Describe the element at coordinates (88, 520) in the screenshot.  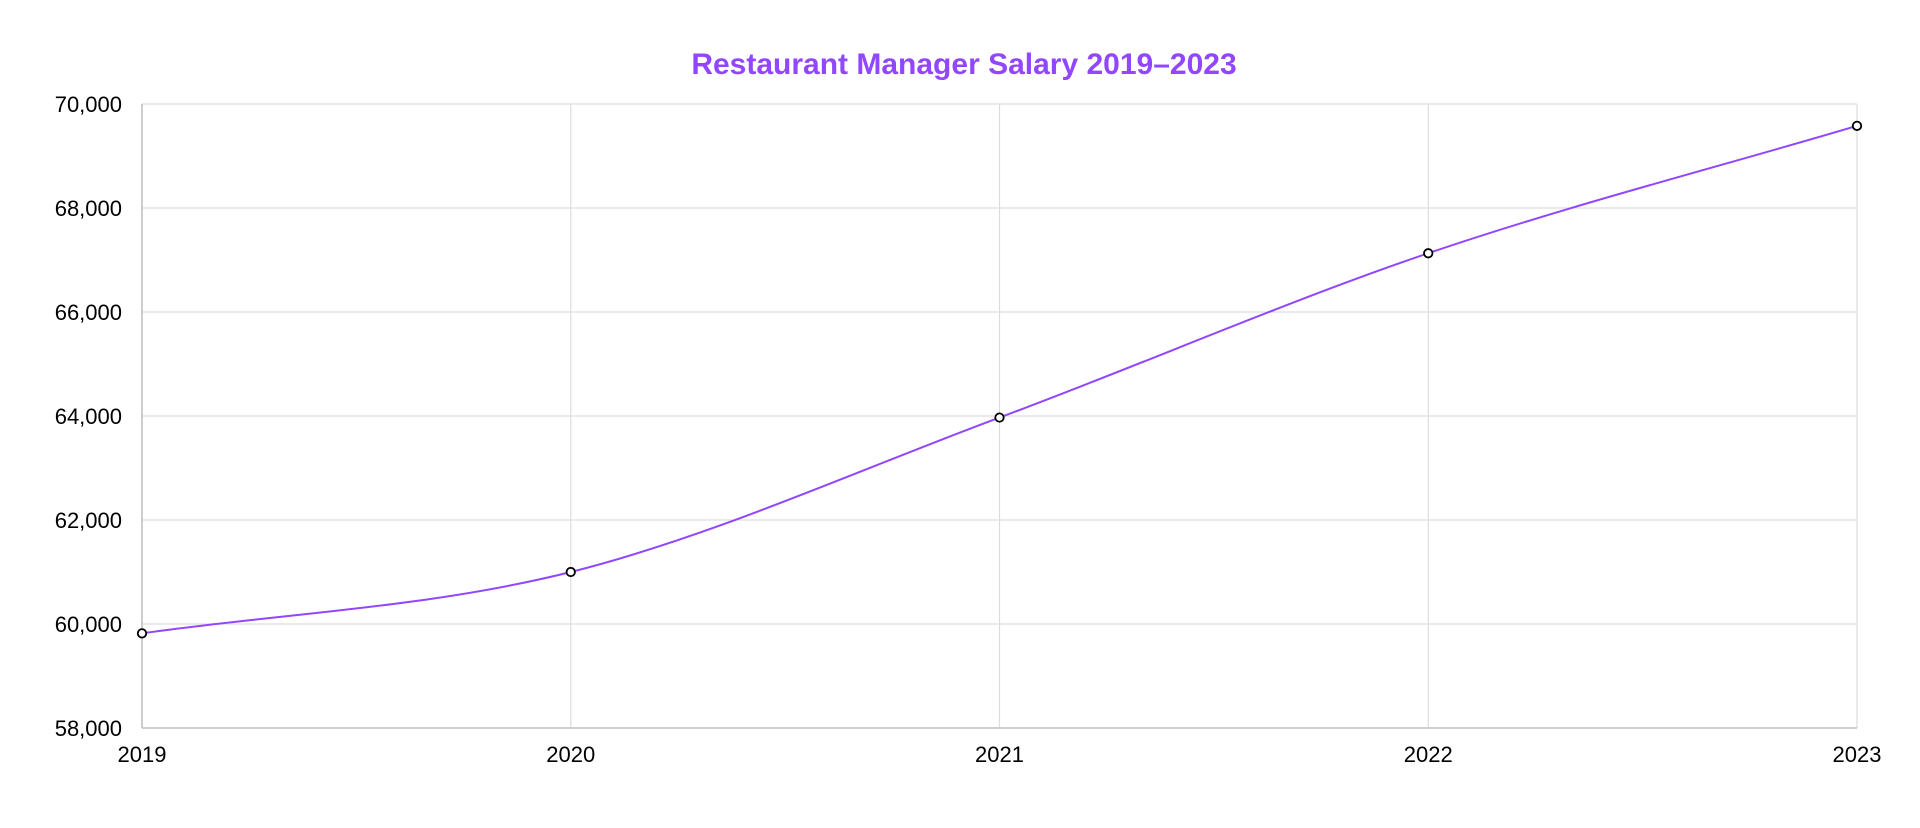
I see `y-tick-label: 62,000` at that location.